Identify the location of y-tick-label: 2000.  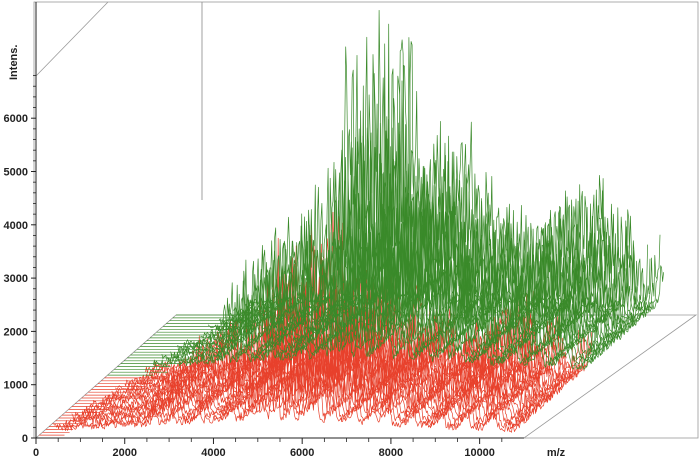
(16, 332).